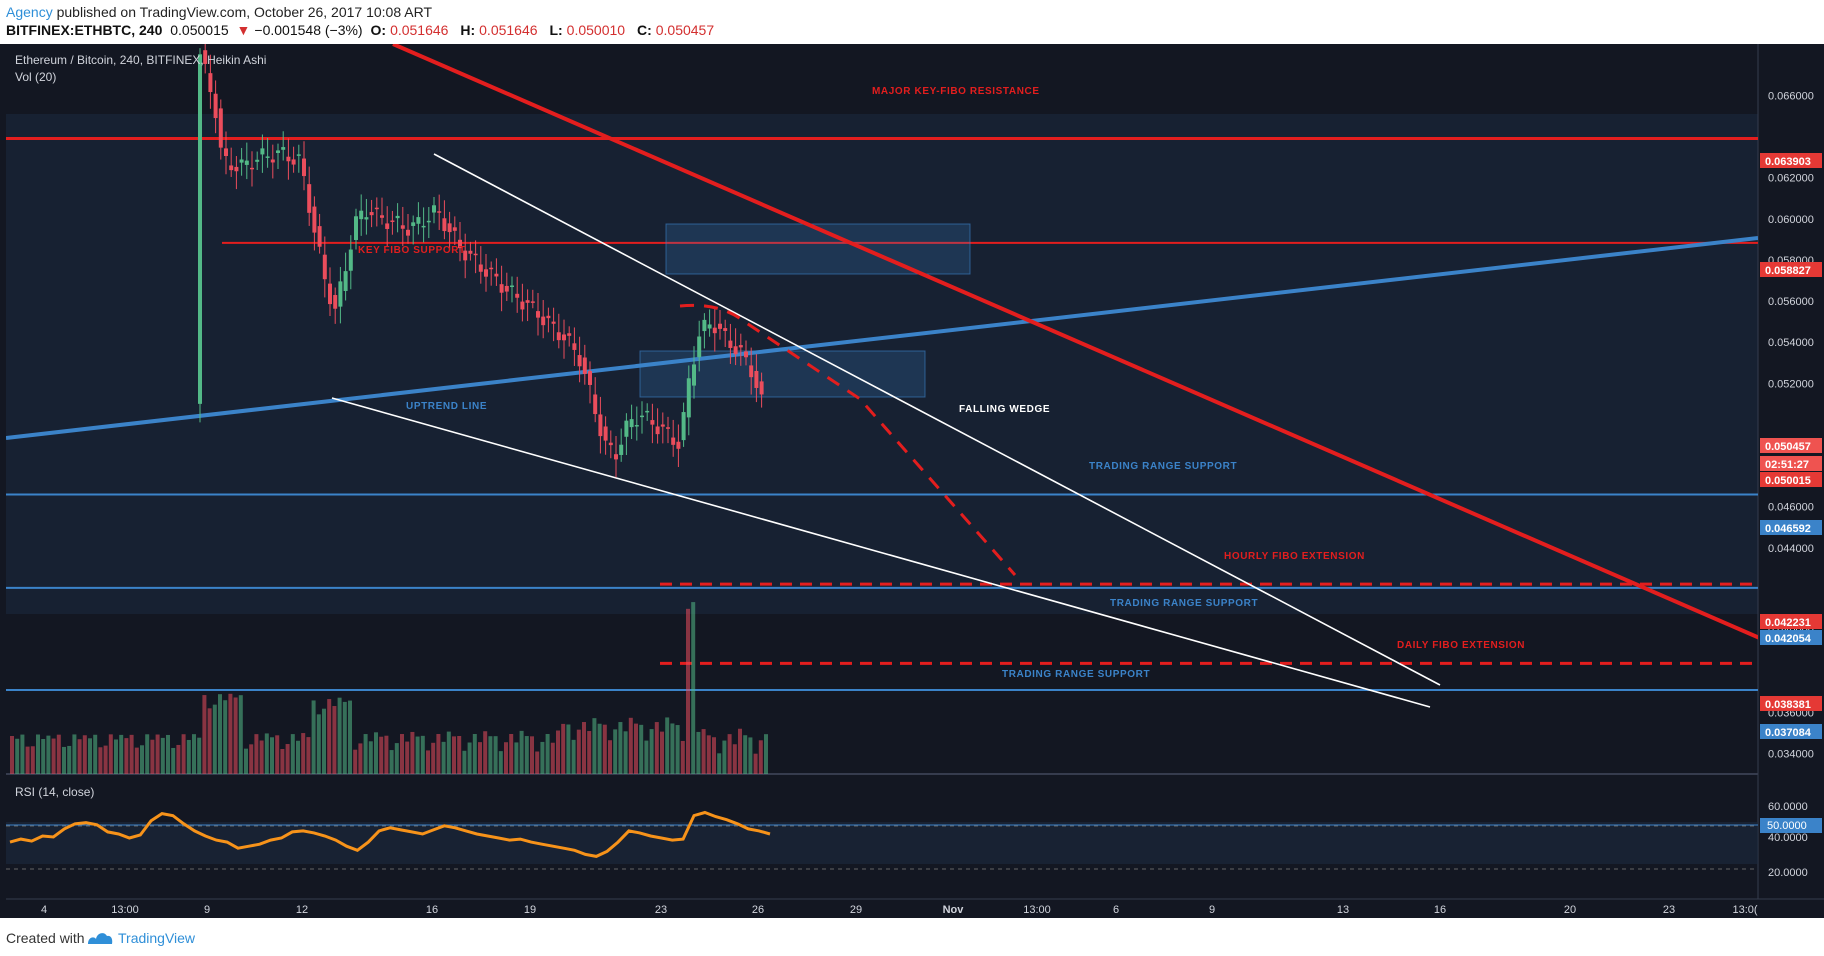 The height and width of the screenshot is (956, 1824). What do you see at coordinates (157, 938) in the screenshot?
I see `tradingview-brand-link: TradingView` at bounding box center [157, 938].